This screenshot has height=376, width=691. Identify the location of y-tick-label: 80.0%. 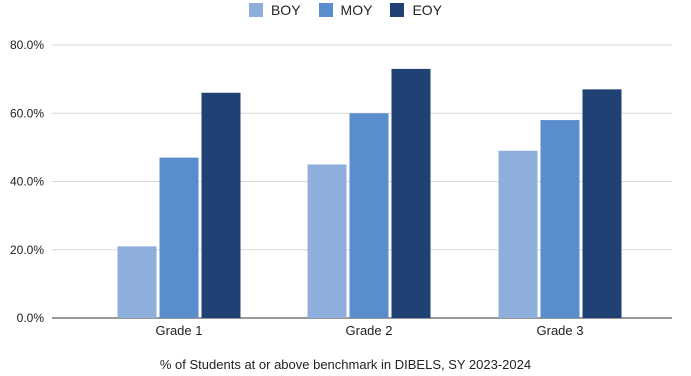
(27, 45).